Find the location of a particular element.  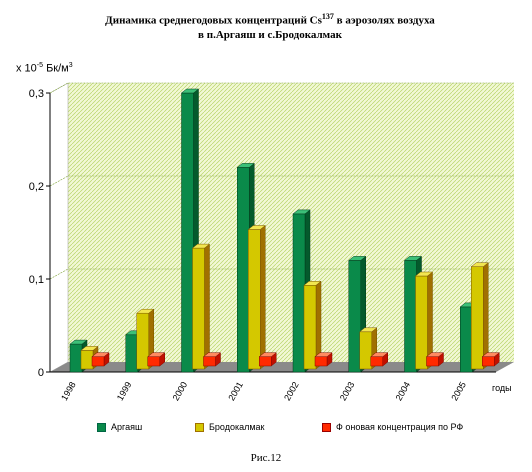

bar-argayash-2000 is located at coordinates (187, 232).